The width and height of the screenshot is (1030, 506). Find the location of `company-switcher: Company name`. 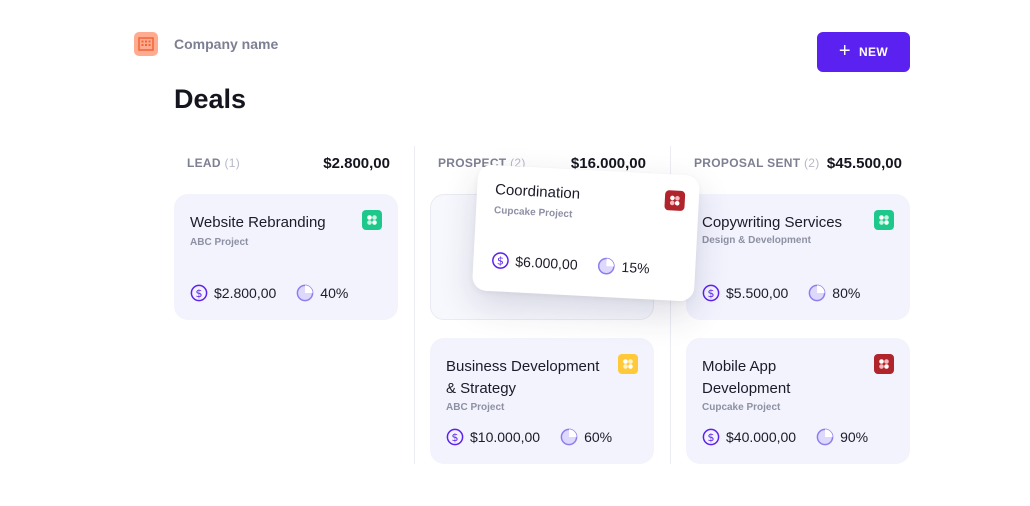

company-switcher: Company name is located at coordinates (206, 44).